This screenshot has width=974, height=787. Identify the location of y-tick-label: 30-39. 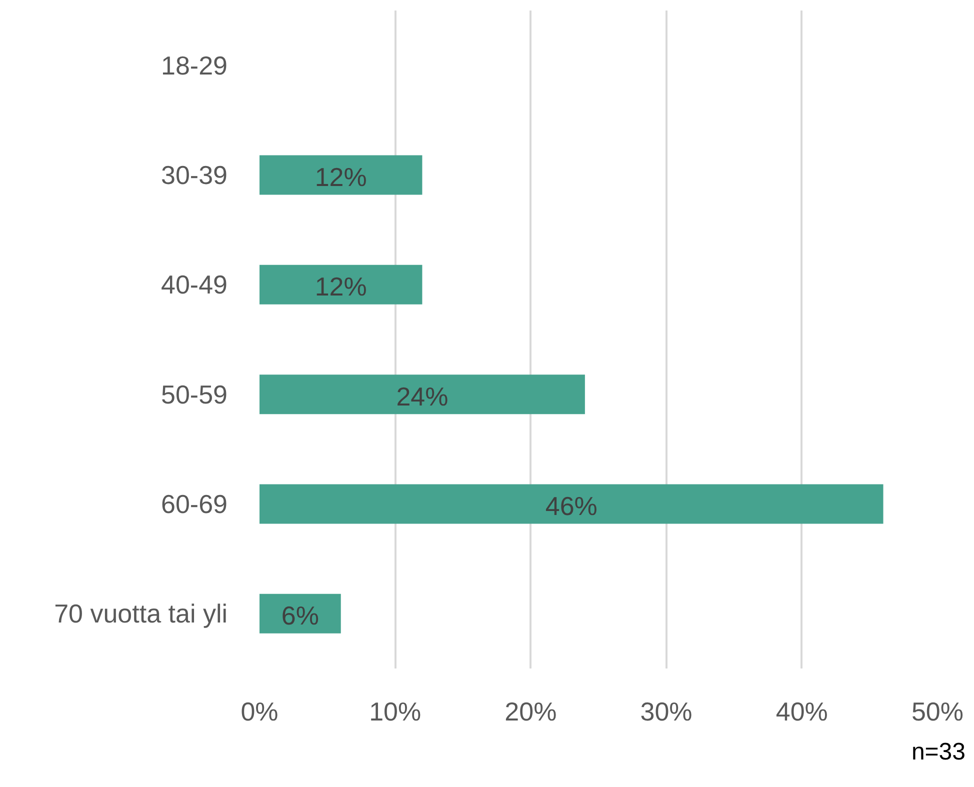
(194, 175).